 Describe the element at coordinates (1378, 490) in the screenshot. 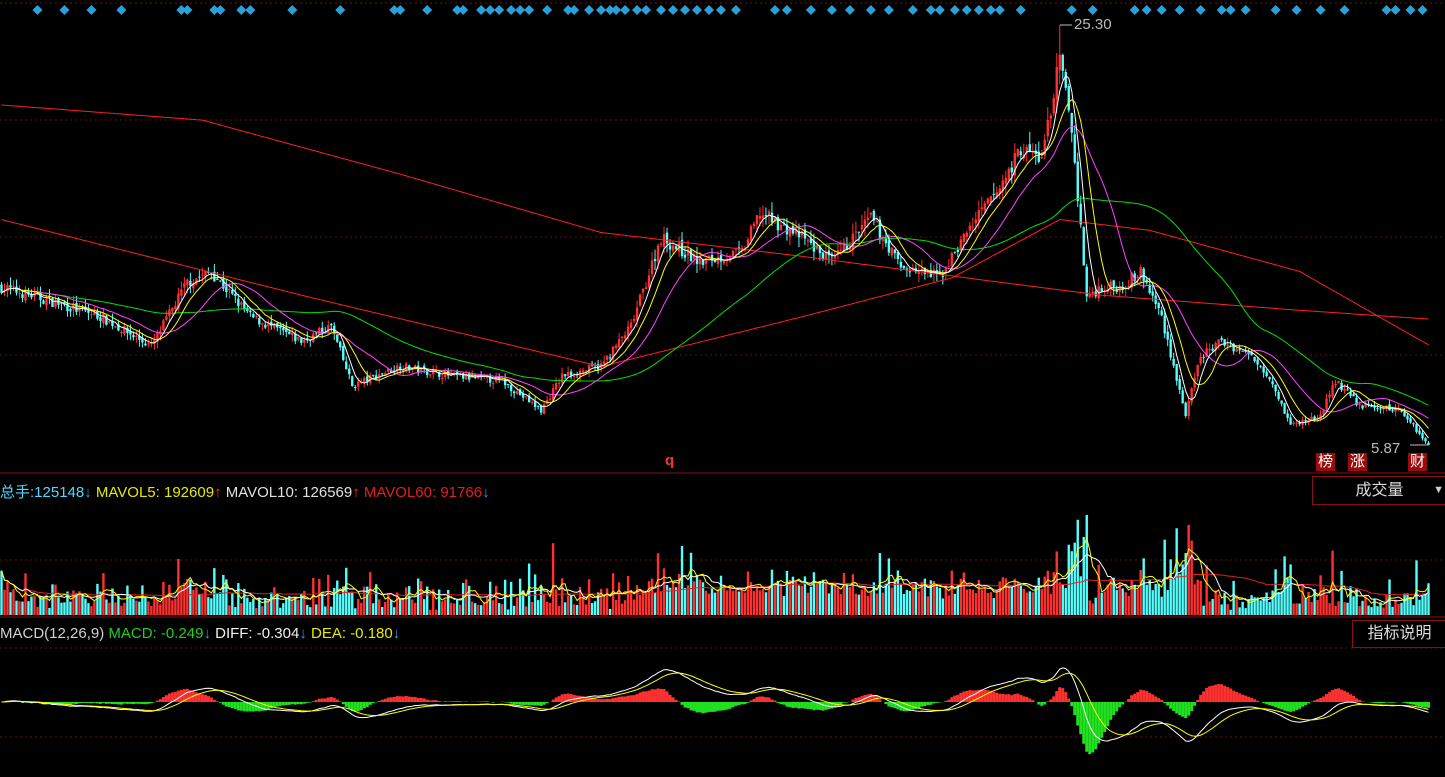

I see `indicator-selector: 成交量 ▼` at that location.